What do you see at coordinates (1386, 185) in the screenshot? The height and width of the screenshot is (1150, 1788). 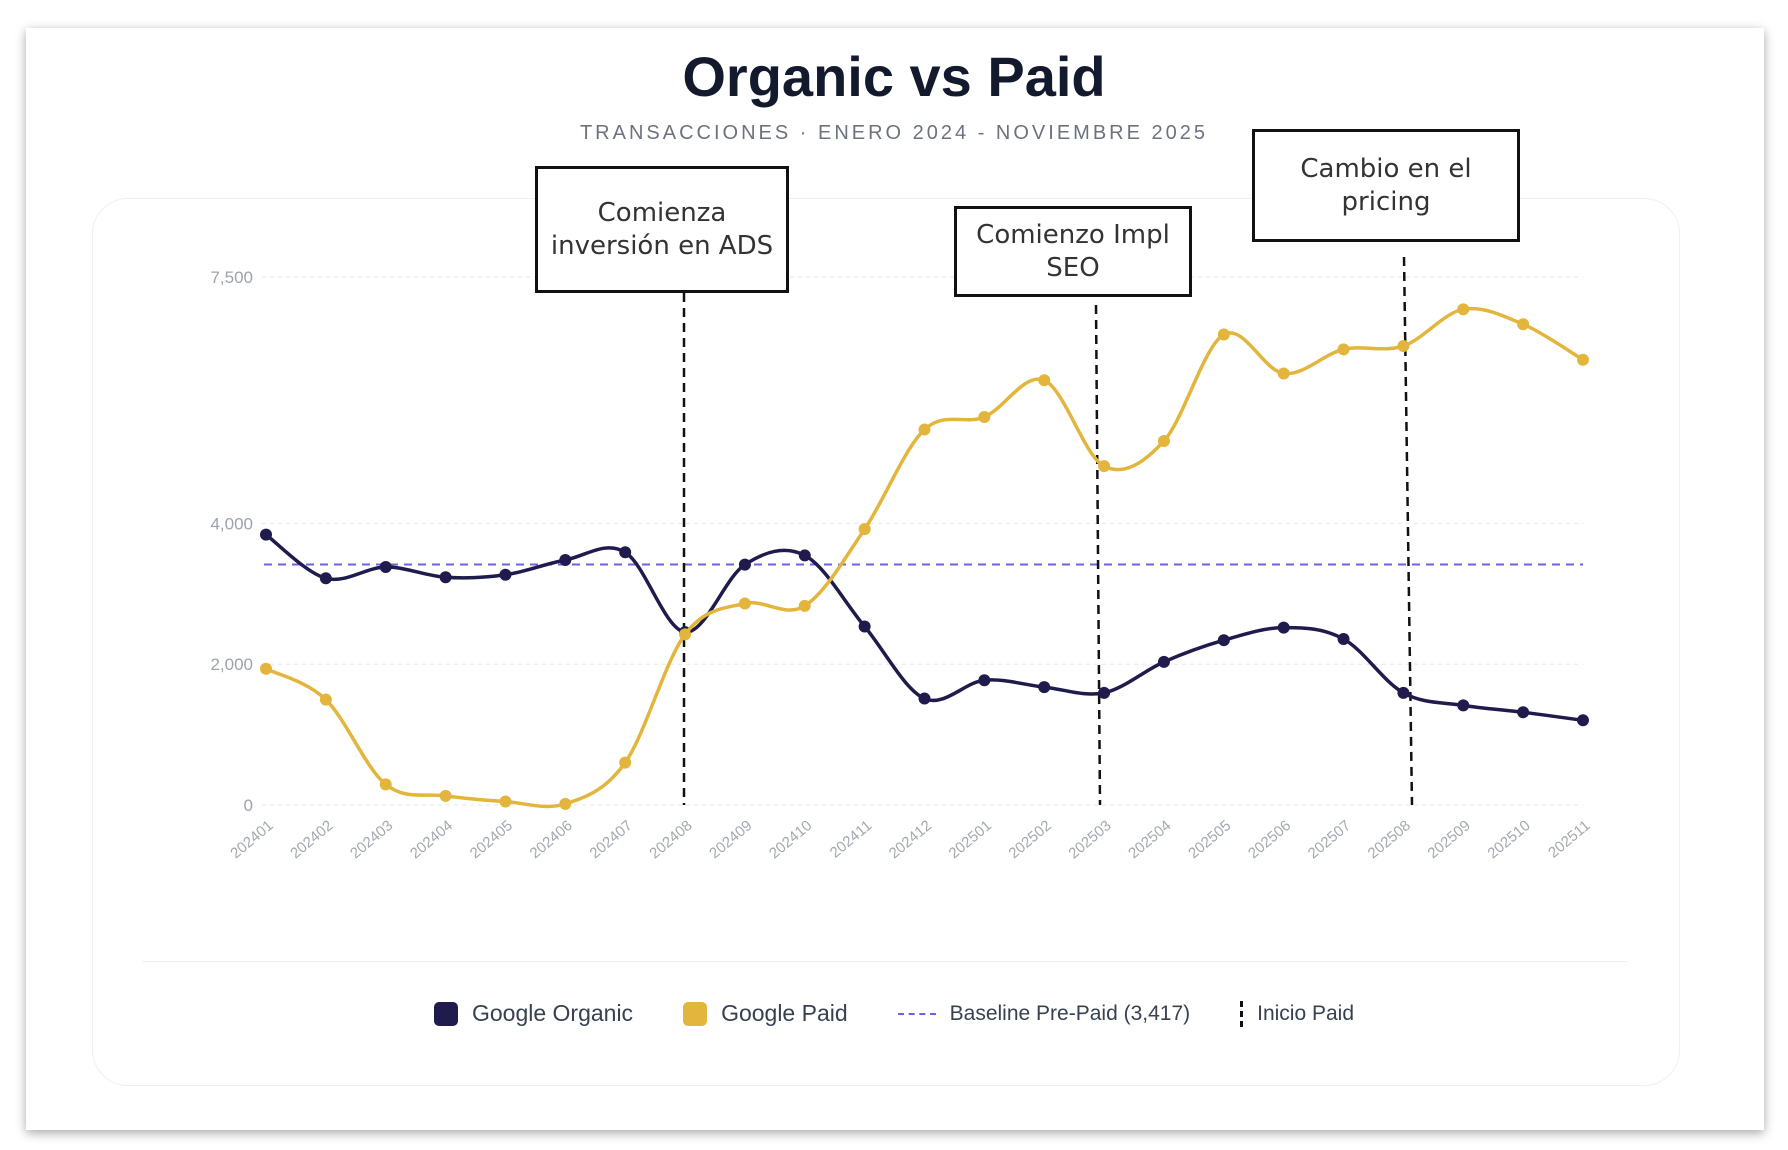 I see `annotation-pricing: Cambio en el pricing` at bounding box center [1386, 185].